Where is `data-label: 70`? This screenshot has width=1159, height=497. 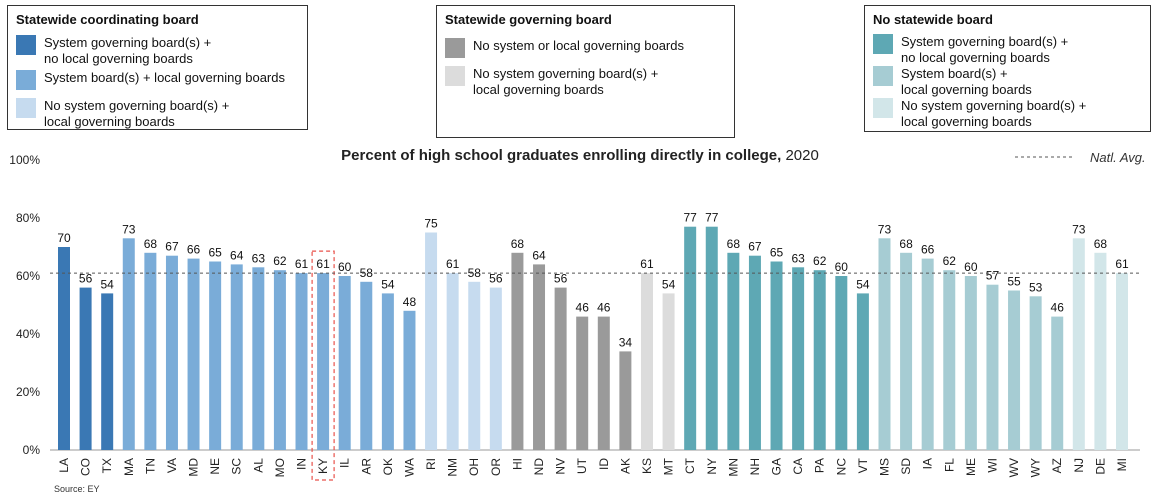 data-label: 70 is located at coordinates (64, 238).